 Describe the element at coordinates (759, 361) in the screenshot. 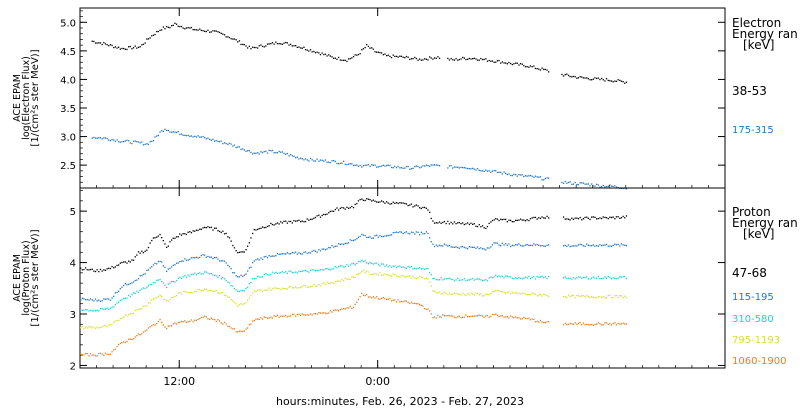

I see `legend-entry-1060-1900: 1060-1900` at that location.